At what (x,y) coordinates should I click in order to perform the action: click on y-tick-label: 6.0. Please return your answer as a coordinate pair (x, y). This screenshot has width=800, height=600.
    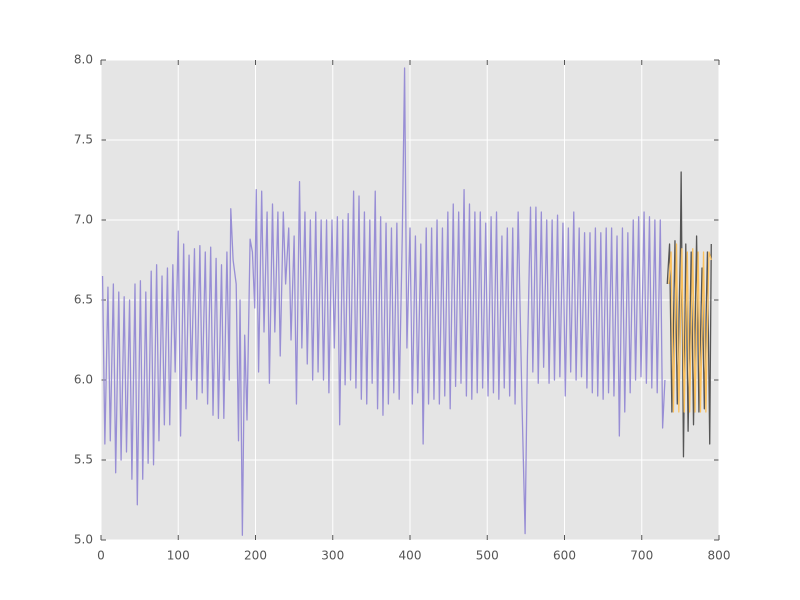
    Looking at the image, I should click on (83, 380).